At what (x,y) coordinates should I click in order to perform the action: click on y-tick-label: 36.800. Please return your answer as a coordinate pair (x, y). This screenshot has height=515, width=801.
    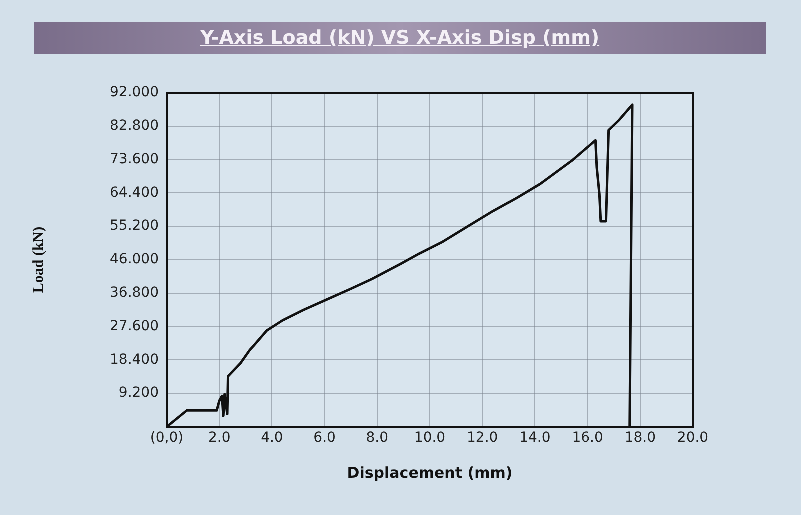
    Looking at the image, I should click on (134, 293).